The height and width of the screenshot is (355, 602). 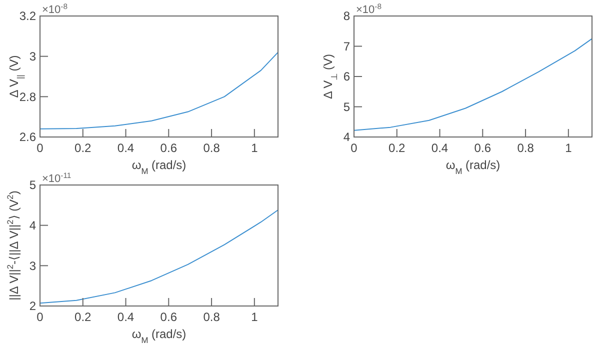 I want to click on y-tick-label: 3.2, so click(x=27, y=16).